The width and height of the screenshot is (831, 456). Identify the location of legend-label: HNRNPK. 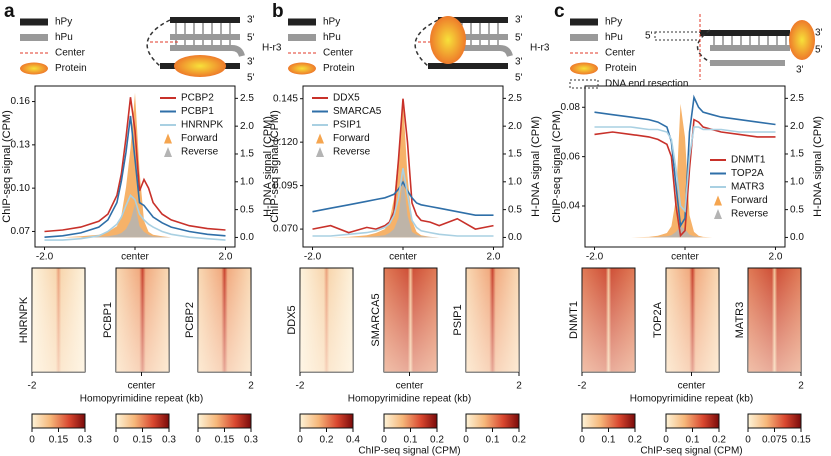
(202, 125).